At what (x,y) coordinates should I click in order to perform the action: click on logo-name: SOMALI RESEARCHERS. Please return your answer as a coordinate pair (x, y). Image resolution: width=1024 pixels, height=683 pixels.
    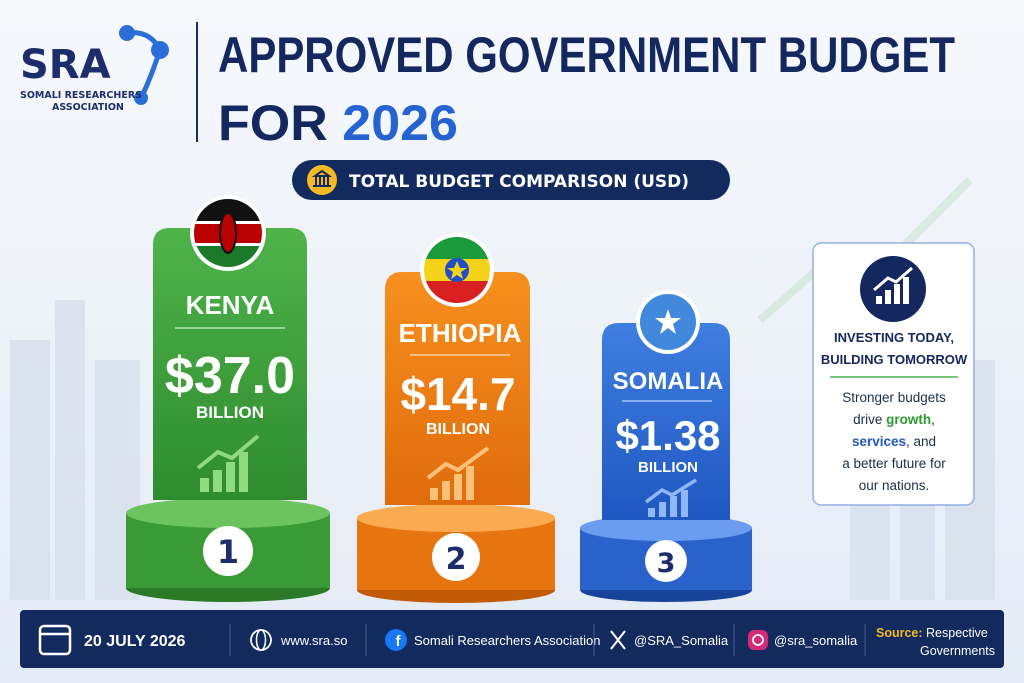
    Looking at the image, I should click on (81, 95).